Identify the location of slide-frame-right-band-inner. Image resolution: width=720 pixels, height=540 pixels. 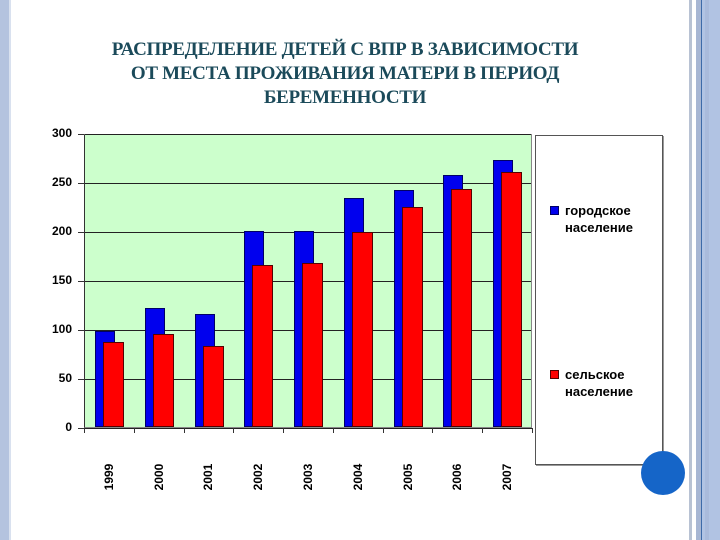
(698, 270).